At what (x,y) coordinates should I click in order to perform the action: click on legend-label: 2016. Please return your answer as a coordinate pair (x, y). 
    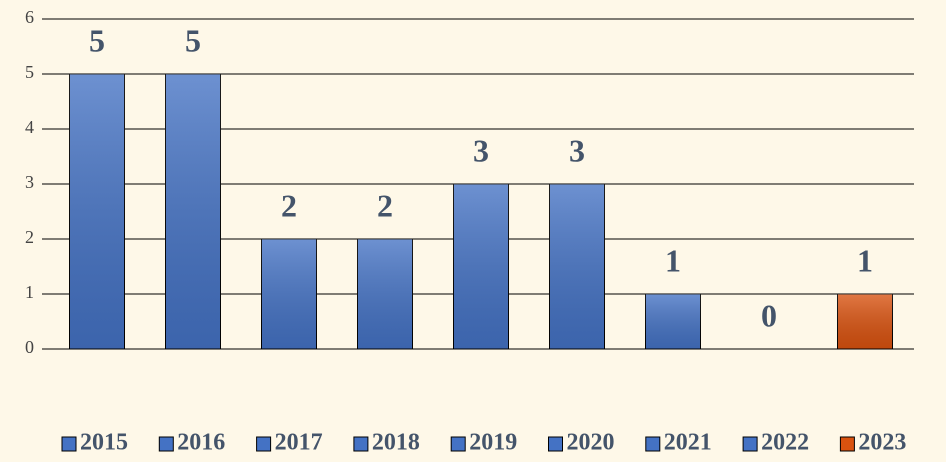
    Looking at the image, I should click on (201, 443).